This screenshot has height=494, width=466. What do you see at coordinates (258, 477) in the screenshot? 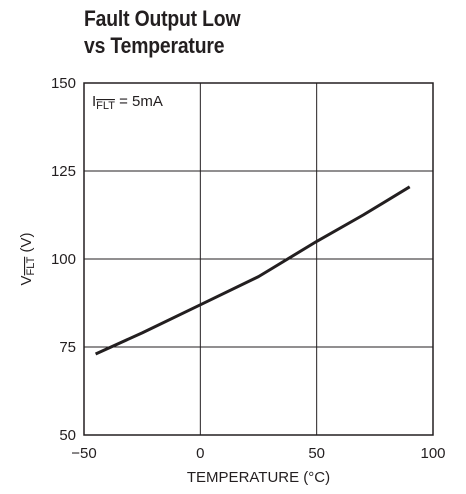
I see `x-axis-label: TEMPERATURE (°C)` at bounding box center [258, 477].